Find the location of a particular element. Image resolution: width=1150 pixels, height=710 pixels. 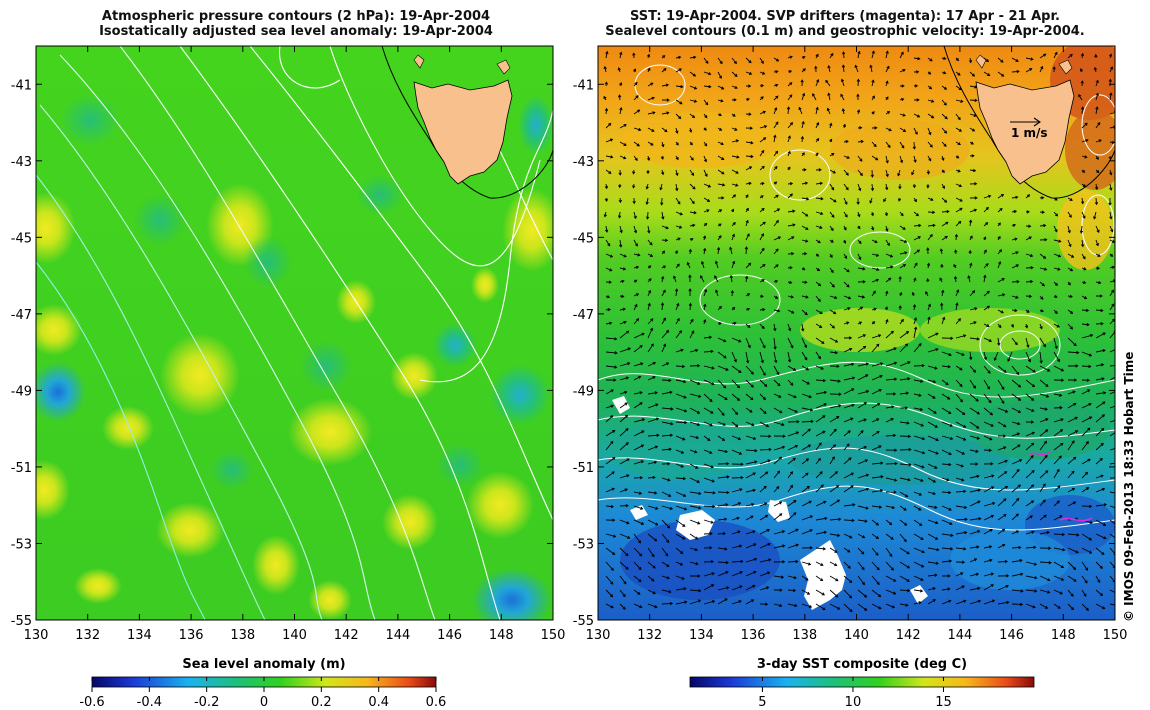

colorbar-tick-label: -0.6 is located at coordinates (91, 702).